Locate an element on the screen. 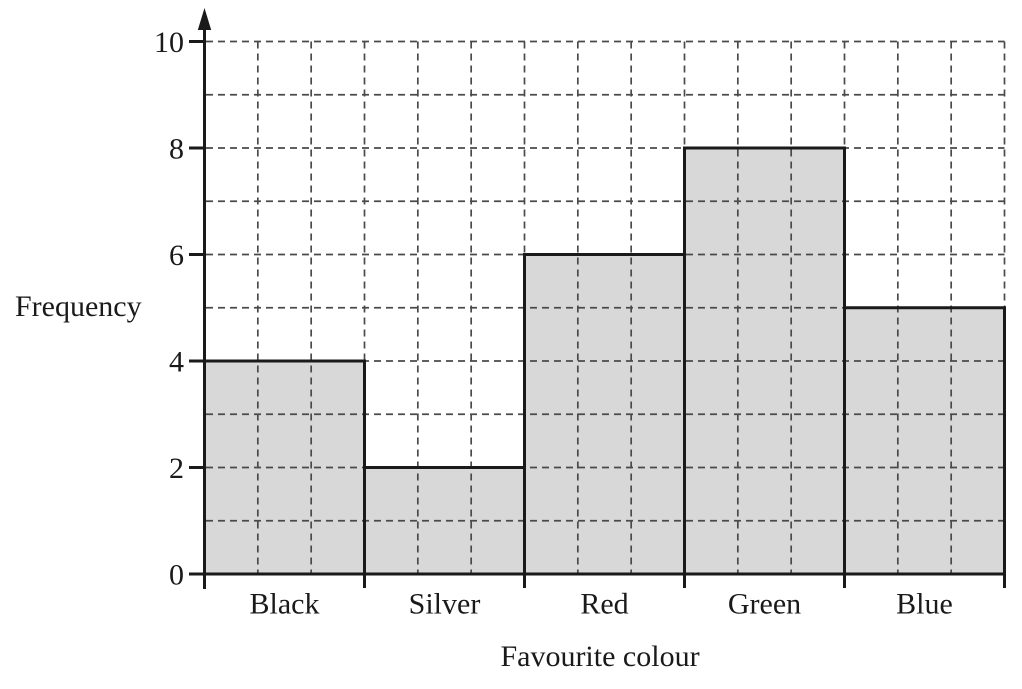  svg-text: 10 is located at coordinates (169, 42).